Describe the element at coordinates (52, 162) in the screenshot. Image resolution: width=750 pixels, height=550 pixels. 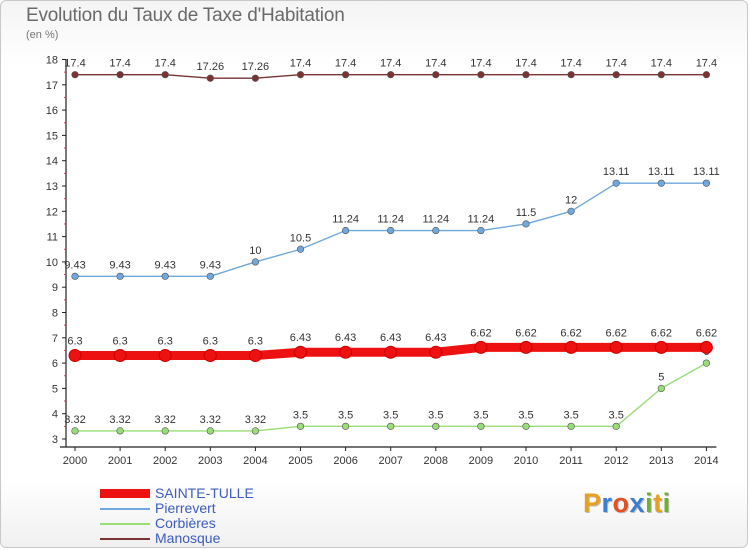
I see `y-tick-label: 14` at that location.